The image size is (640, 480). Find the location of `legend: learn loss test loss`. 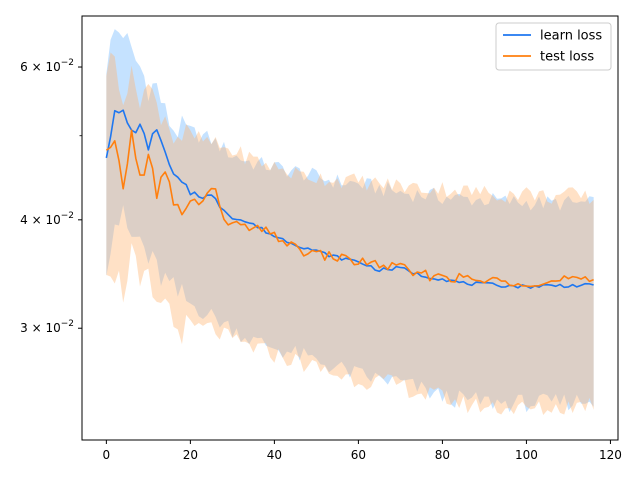

legend: learn loss test loss is located at coordinates (553, 46).